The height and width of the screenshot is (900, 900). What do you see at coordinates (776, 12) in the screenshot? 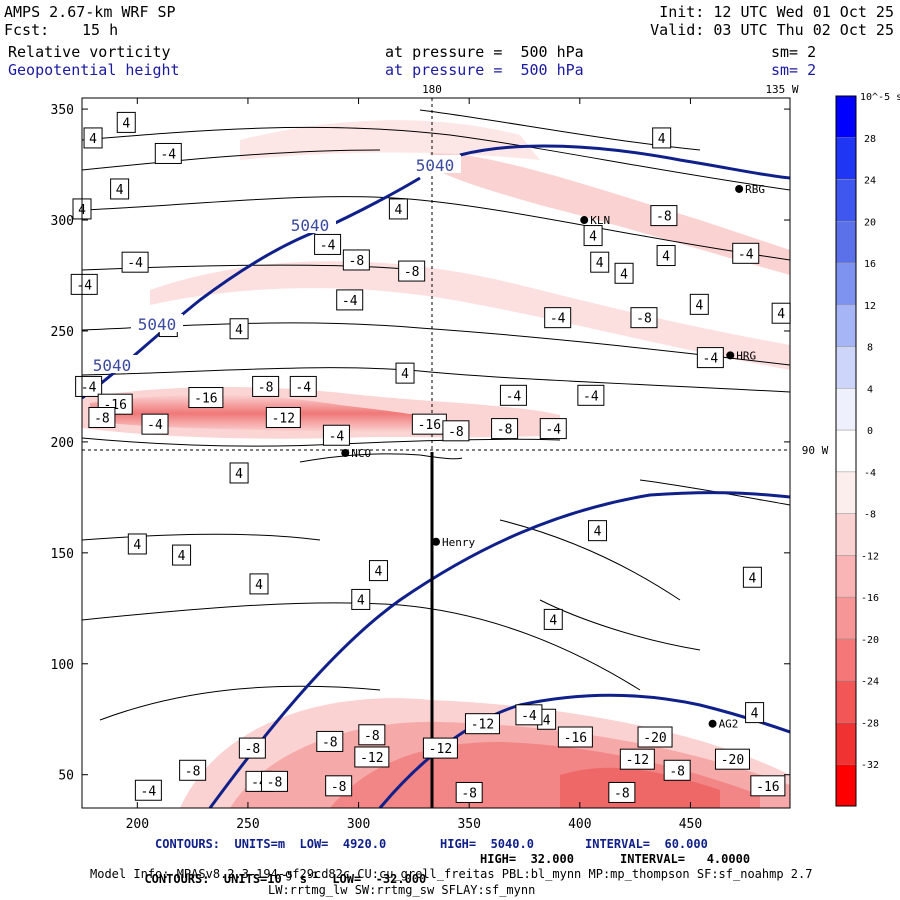
I see `init-time: Init: 12 UTC Wed 01 Oct 25` at bounding box center [776, 12].